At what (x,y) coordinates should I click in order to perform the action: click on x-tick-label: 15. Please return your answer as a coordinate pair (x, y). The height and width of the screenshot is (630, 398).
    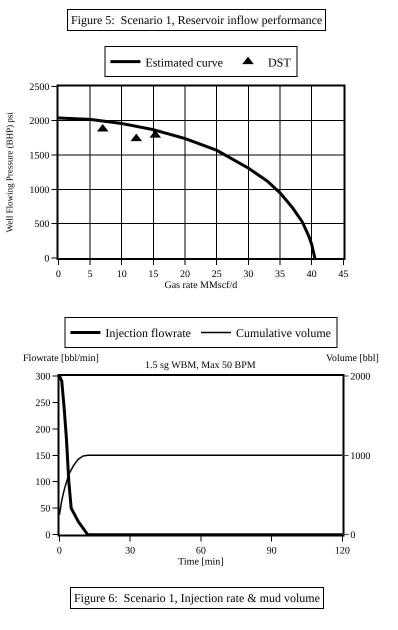
    Looking at the image, I should click on (153, 274).